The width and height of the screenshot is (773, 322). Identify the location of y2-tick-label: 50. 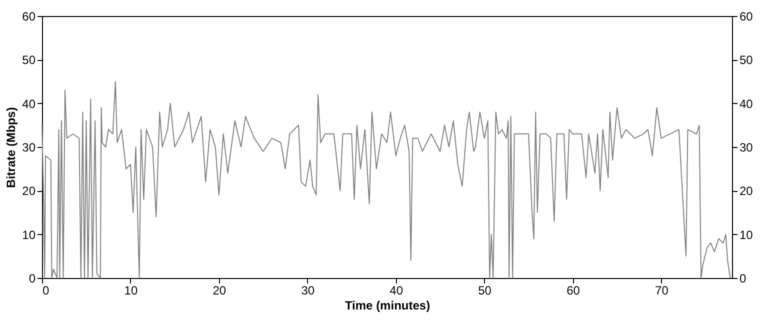
(747, 60).